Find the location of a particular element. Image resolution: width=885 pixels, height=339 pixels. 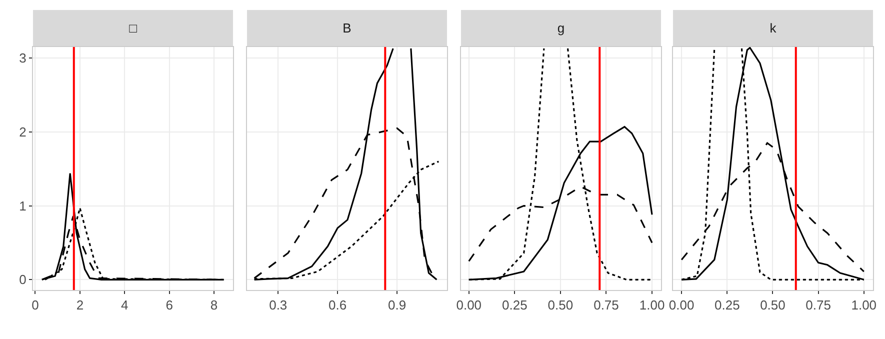

y-tick-label: 3 is located at coordinates (22, 58).